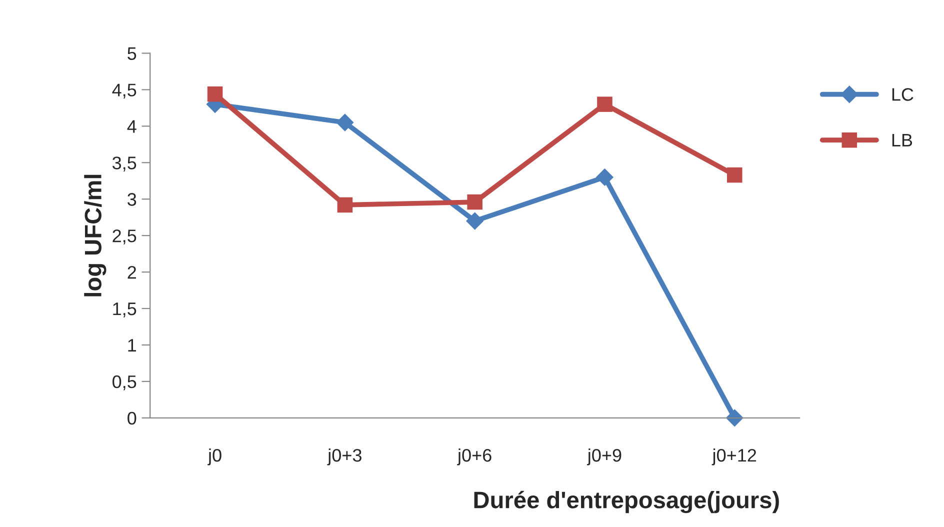 The width and height of the screenshot is (944, 527). Describe the element at coordinates (626, 502) in the screenshot. I see `x-axis-title: Durée d'entreposage(jours)` at that location.